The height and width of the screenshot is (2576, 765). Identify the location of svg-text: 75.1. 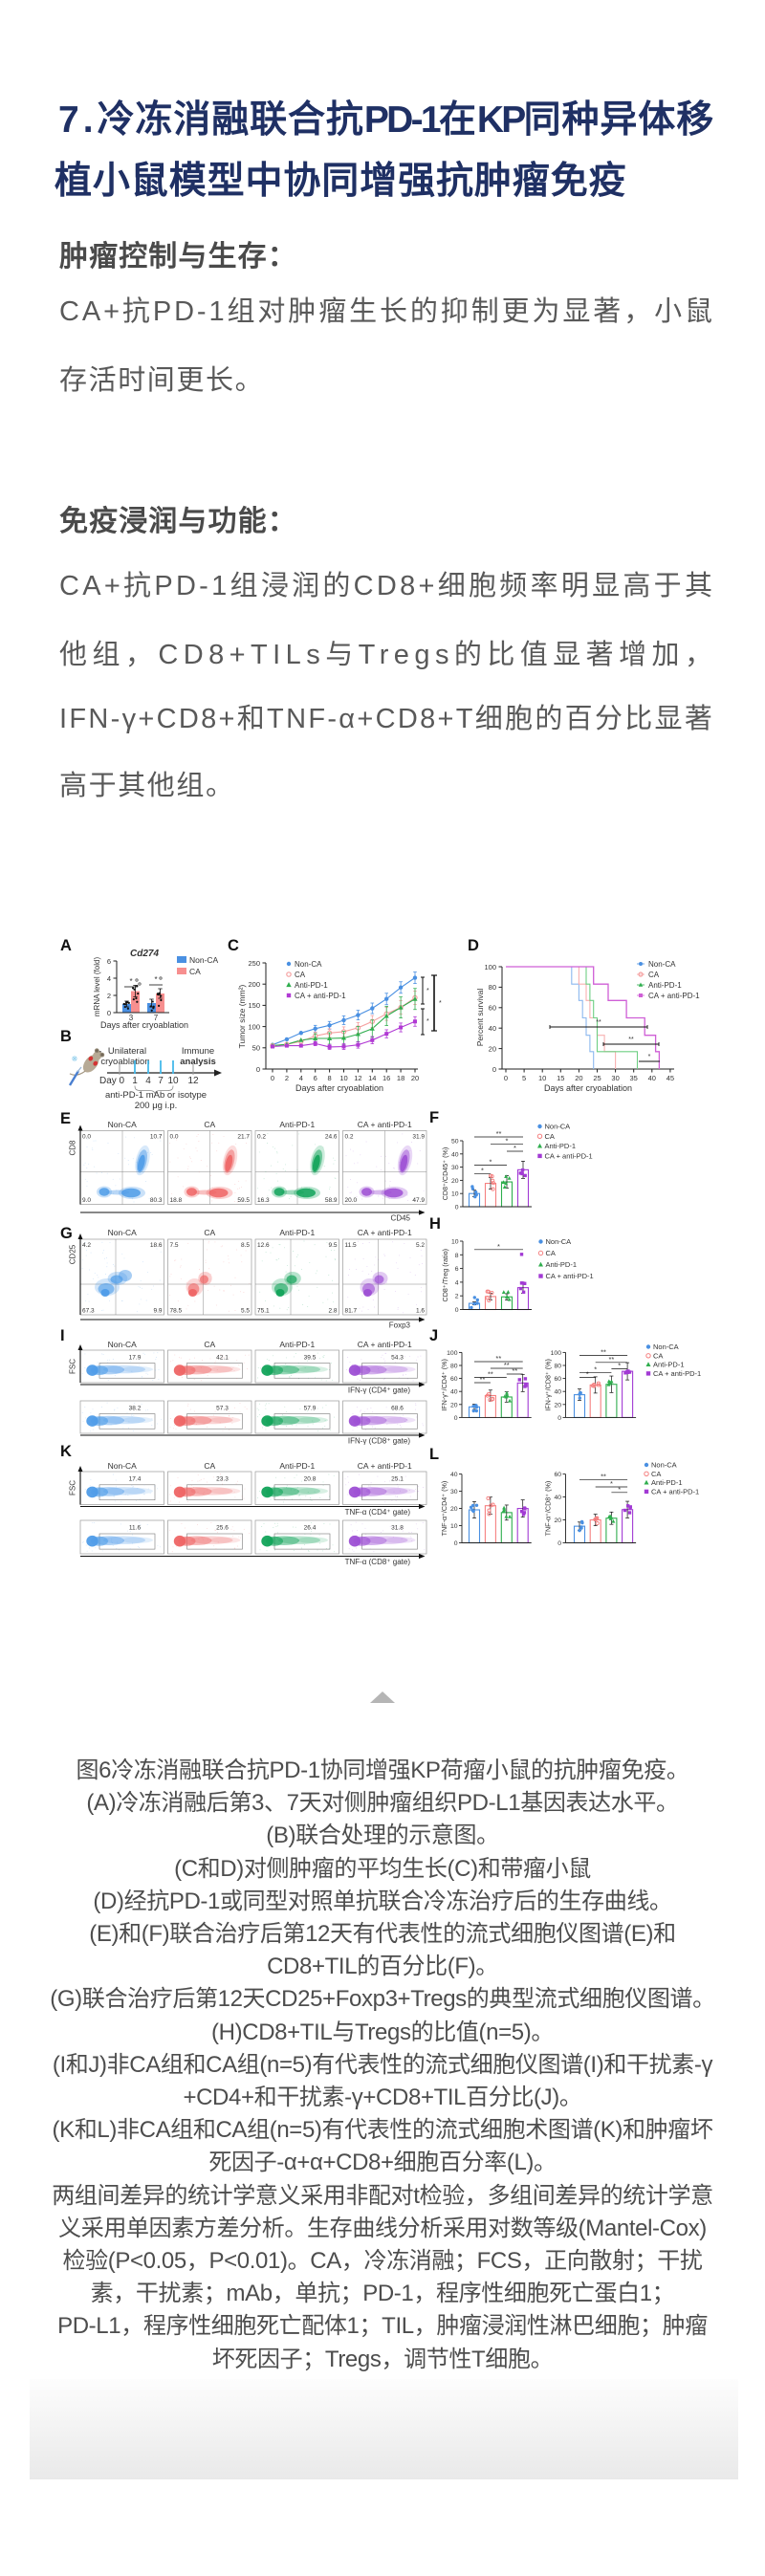
(263, 1311).